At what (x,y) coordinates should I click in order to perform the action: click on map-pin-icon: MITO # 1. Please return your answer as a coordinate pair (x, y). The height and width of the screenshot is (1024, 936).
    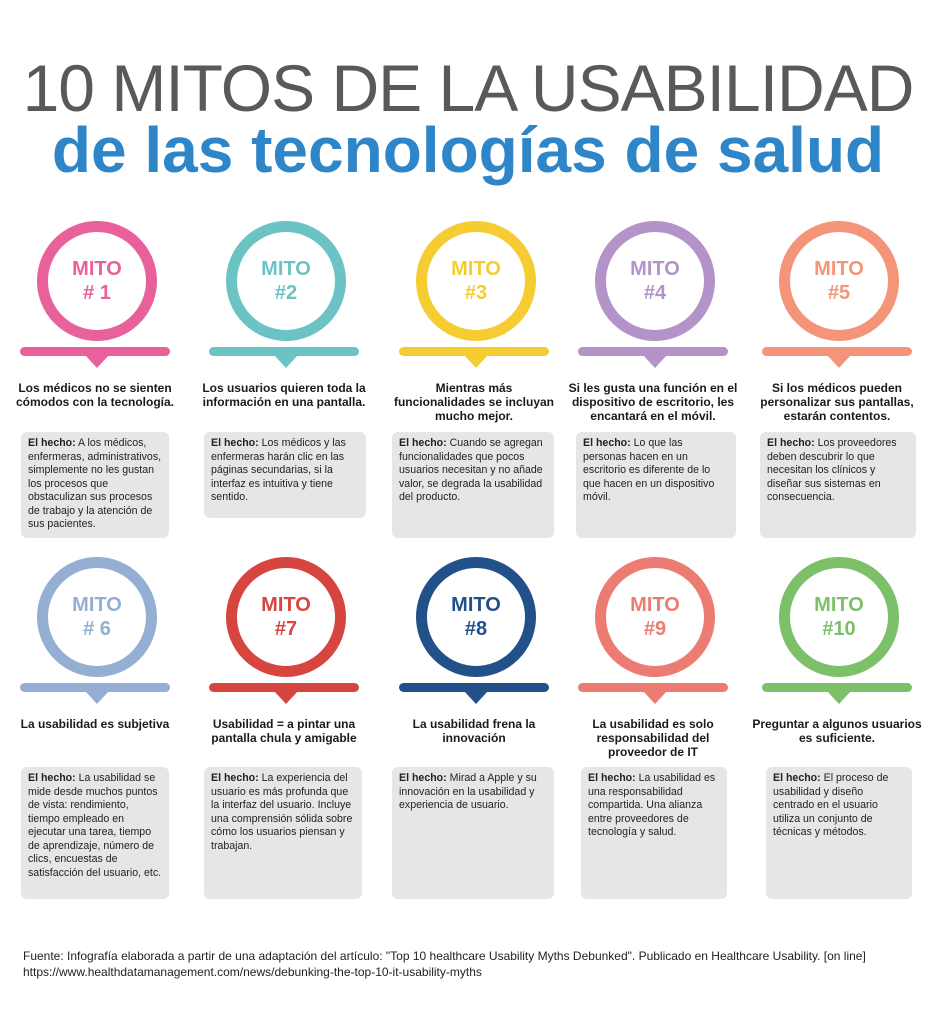
    Looking at the image, I should click on (95, 294).